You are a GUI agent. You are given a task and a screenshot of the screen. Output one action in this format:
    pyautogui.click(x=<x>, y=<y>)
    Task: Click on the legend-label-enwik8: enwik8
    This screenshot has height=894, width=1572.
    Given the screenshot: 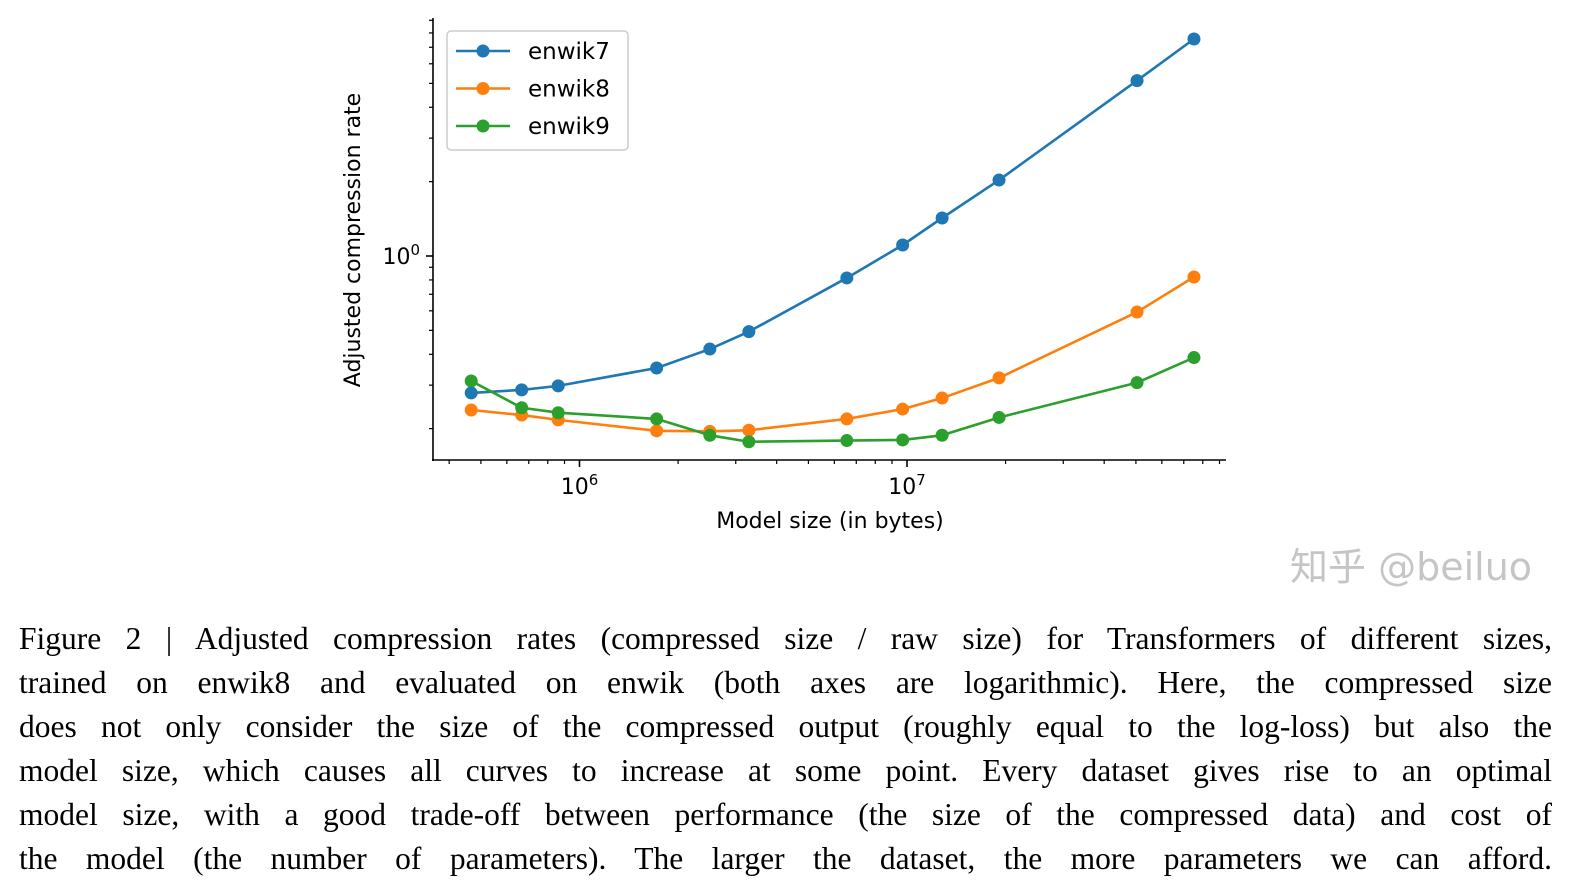 What is the action you would take?
    pyautogui.click(x=569, y=90)
    